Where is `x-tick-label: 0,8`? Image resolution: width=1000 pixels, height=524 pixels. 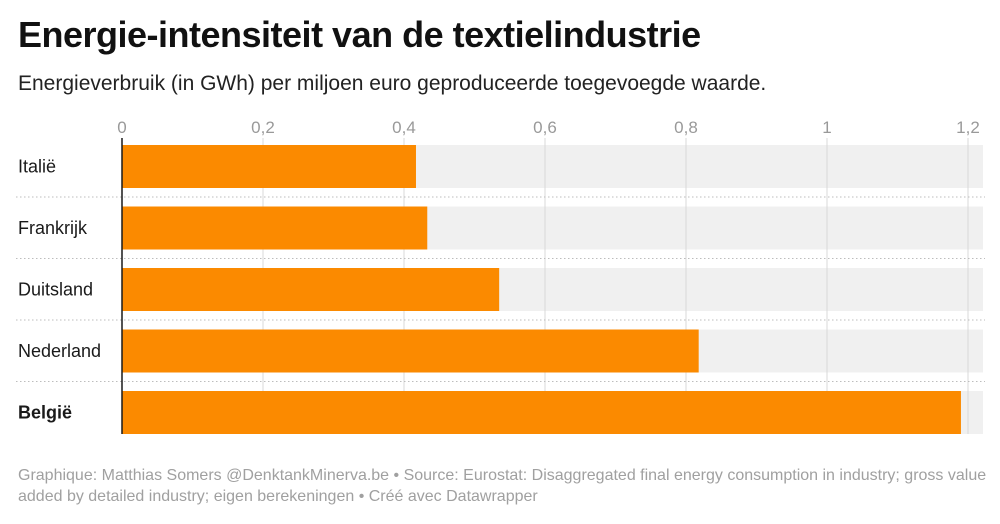 x-tick-label: 0,8 is located at coordinates (686, 127).